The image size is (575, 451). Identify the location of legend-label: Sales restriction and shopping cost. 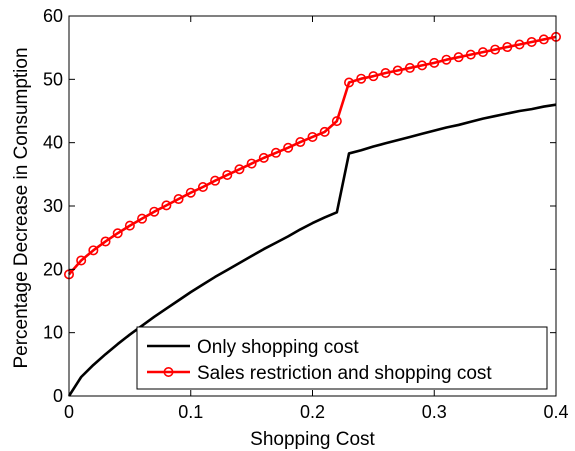
(344, 373).